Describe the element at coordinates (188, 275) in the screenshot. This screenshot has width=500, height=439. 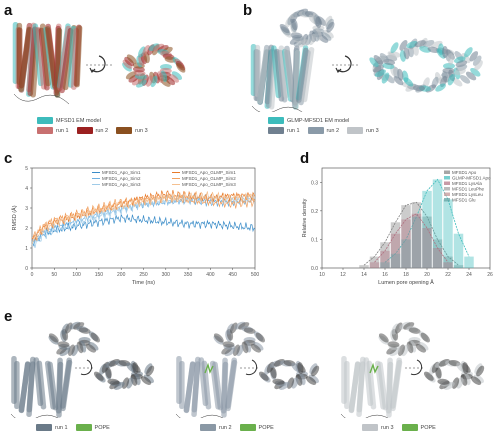
I see `x-tick-label: 350` at that location.